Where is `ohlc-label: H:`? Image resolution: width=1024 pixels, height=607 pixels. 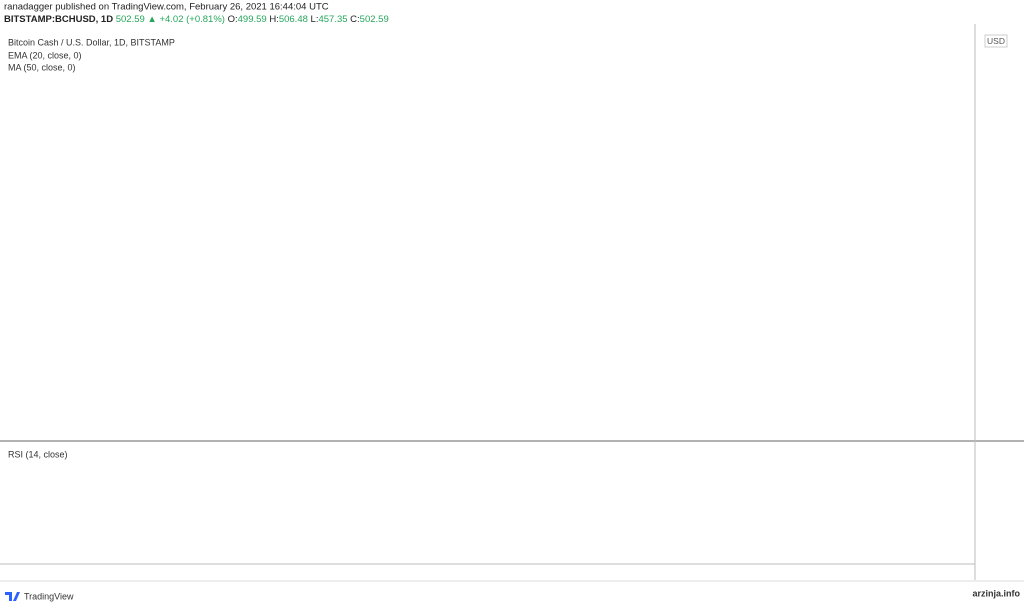 ohlc-label: H: is located at coordinates (274, 19).